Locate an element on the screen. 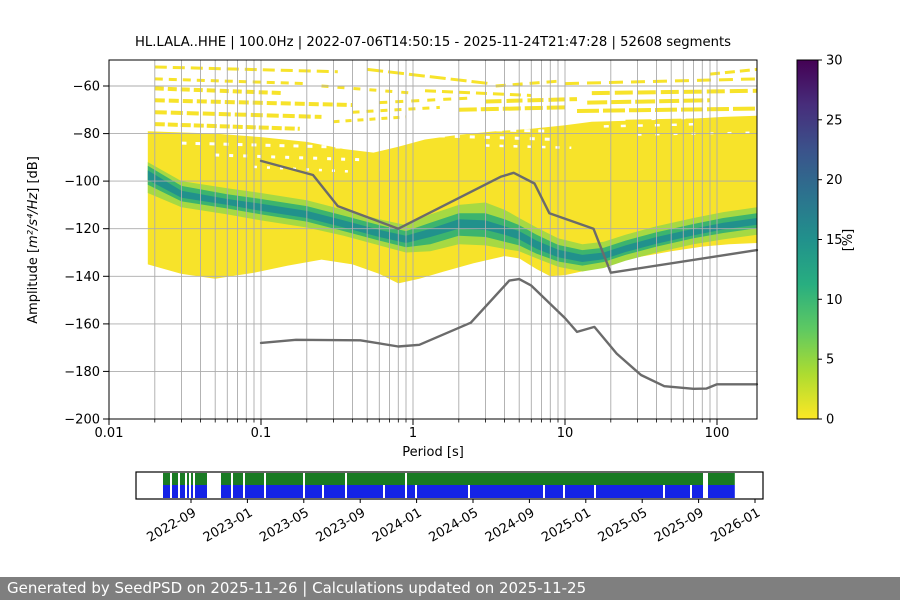 Image resolution: width=900 pixels, height=604 pixels. timeline-tick-label: 2024-05 is located at coordinates (453, 525).